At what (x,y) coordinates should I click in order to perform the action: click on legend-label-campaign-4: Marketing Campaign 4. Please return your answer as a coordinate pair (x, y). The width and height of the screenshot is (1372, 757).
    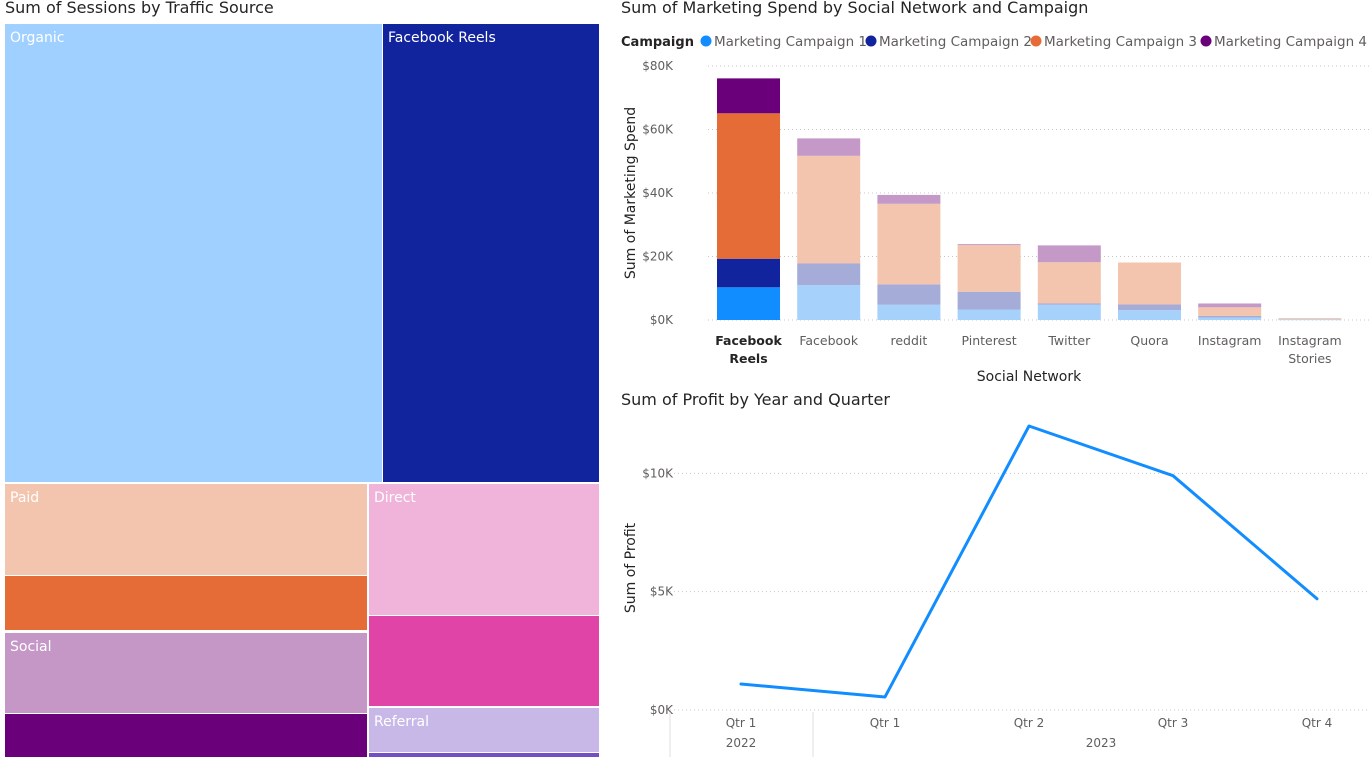
    Looking at the image, I should click on (1290, 42).